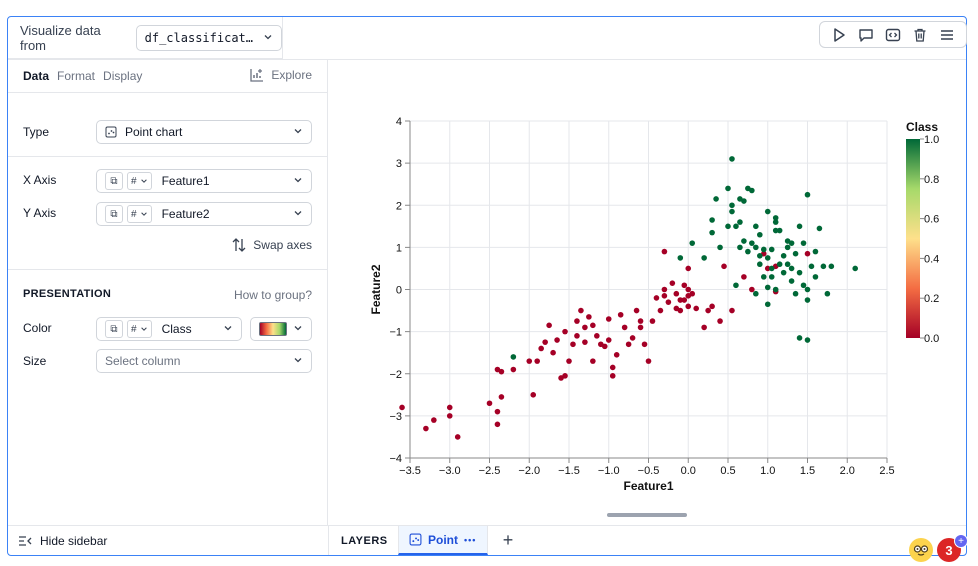 The height and width of the screenshot is (566, 978). What do you see at coordinates (839, 35) in the screenshot?
I see `play-icon` at bounding box center [839, 35].